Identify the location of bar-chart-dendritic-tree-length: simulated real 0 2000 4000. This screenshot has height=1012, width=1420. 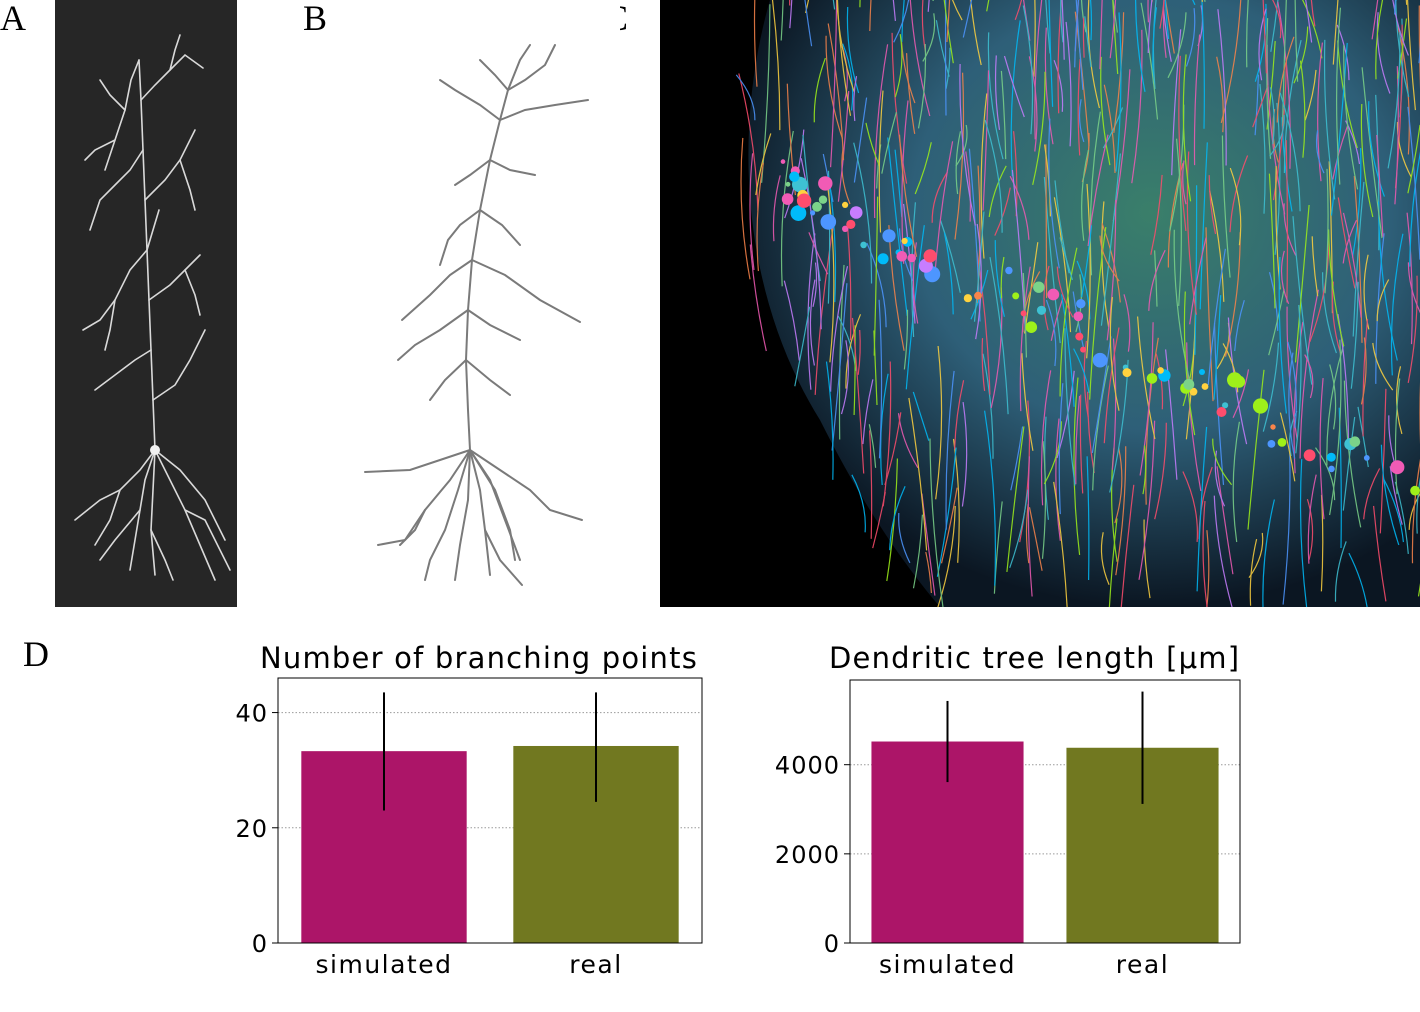
(1008, 829).